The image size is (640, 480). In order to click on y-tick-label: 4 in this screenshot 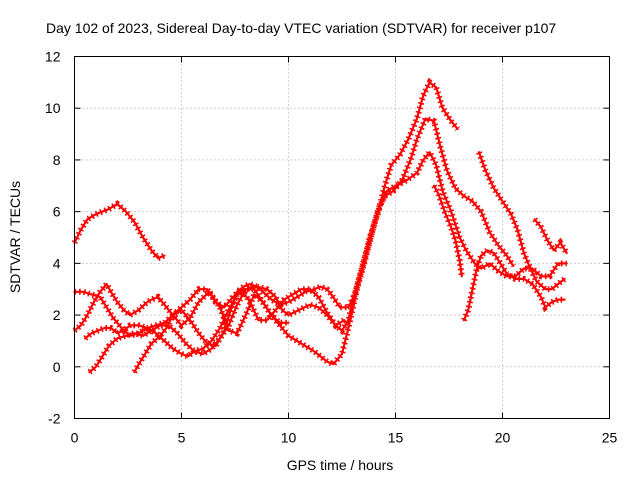, I will do `click(57, 263)`.